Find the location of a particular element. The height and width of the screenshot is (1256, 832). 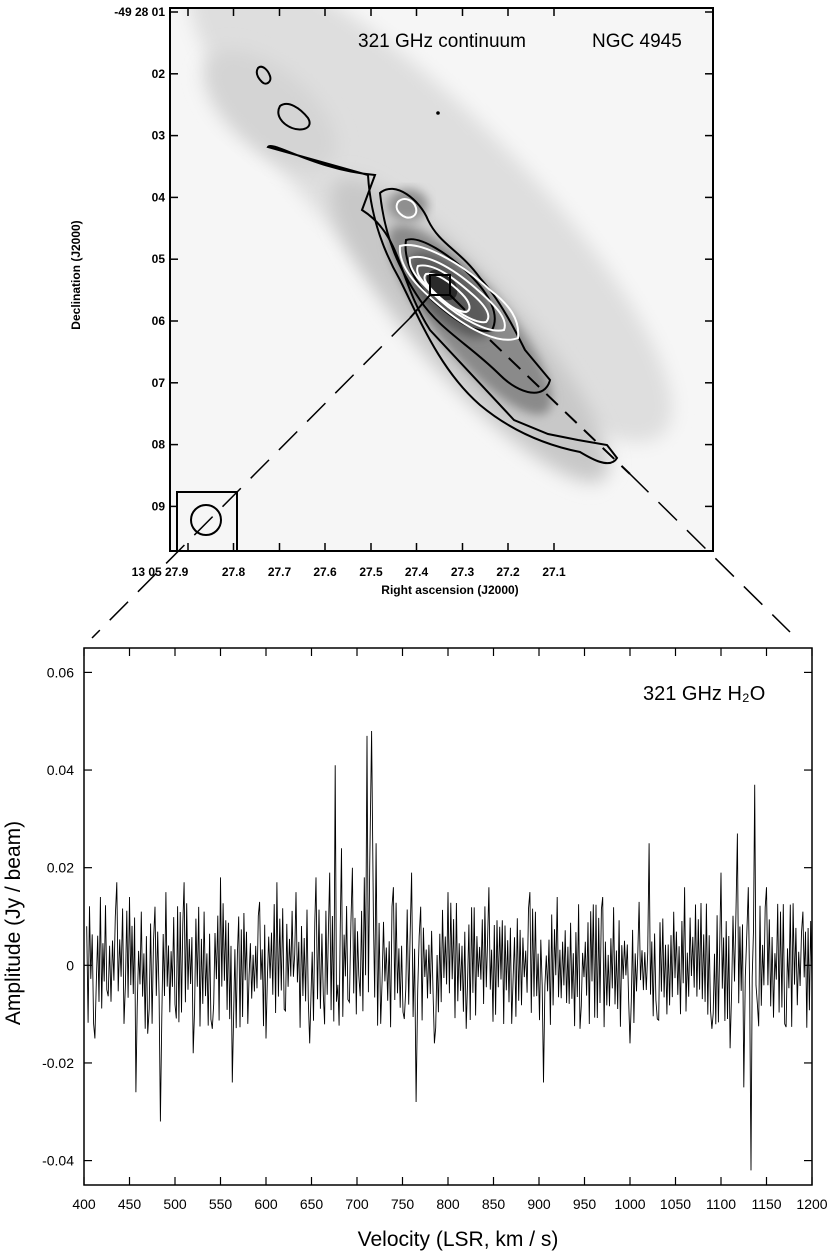

spectrum-xtick-label: 400 is located at coordinates (84, 1204).